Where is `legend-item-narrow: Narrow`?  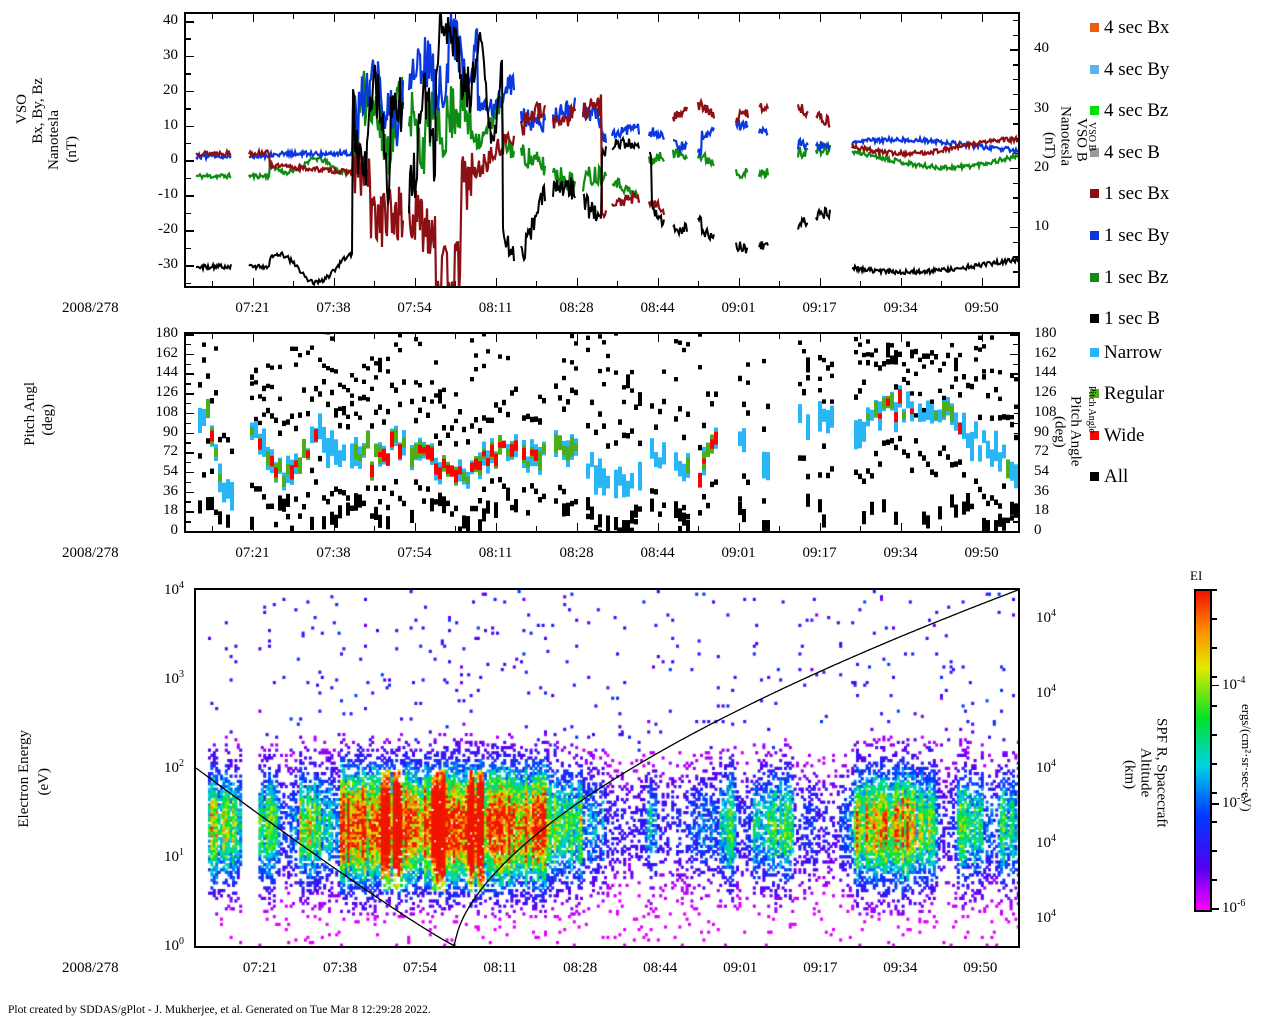
legend-item-narrow: Narrow is located at coordinates (1126, 352).